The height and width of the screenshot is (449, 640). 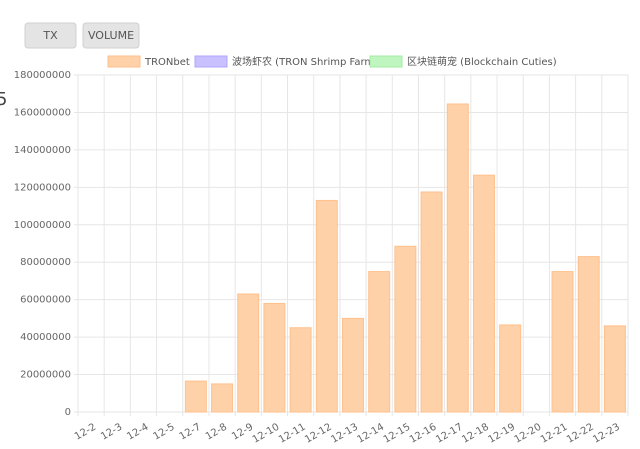 What do you see at coordinates (266, 433) in the screenshot?
I see `x-tick-label: 12-10` at bounding box center [266, 433].